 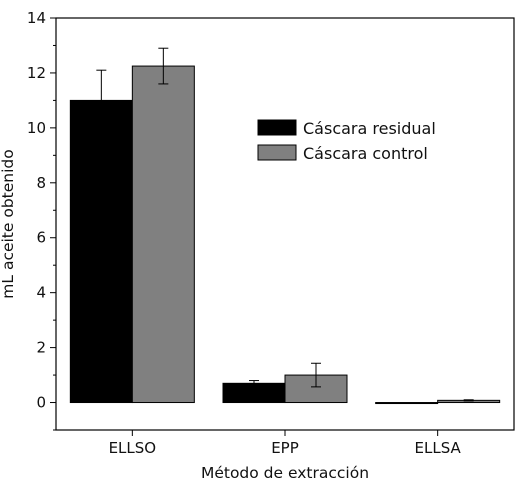 What do you see at coordinates (41, 220) in the screenshot?
I see `y-axis: 0 2 4 6 8 10 12 14` at bounding box center [41, 220].